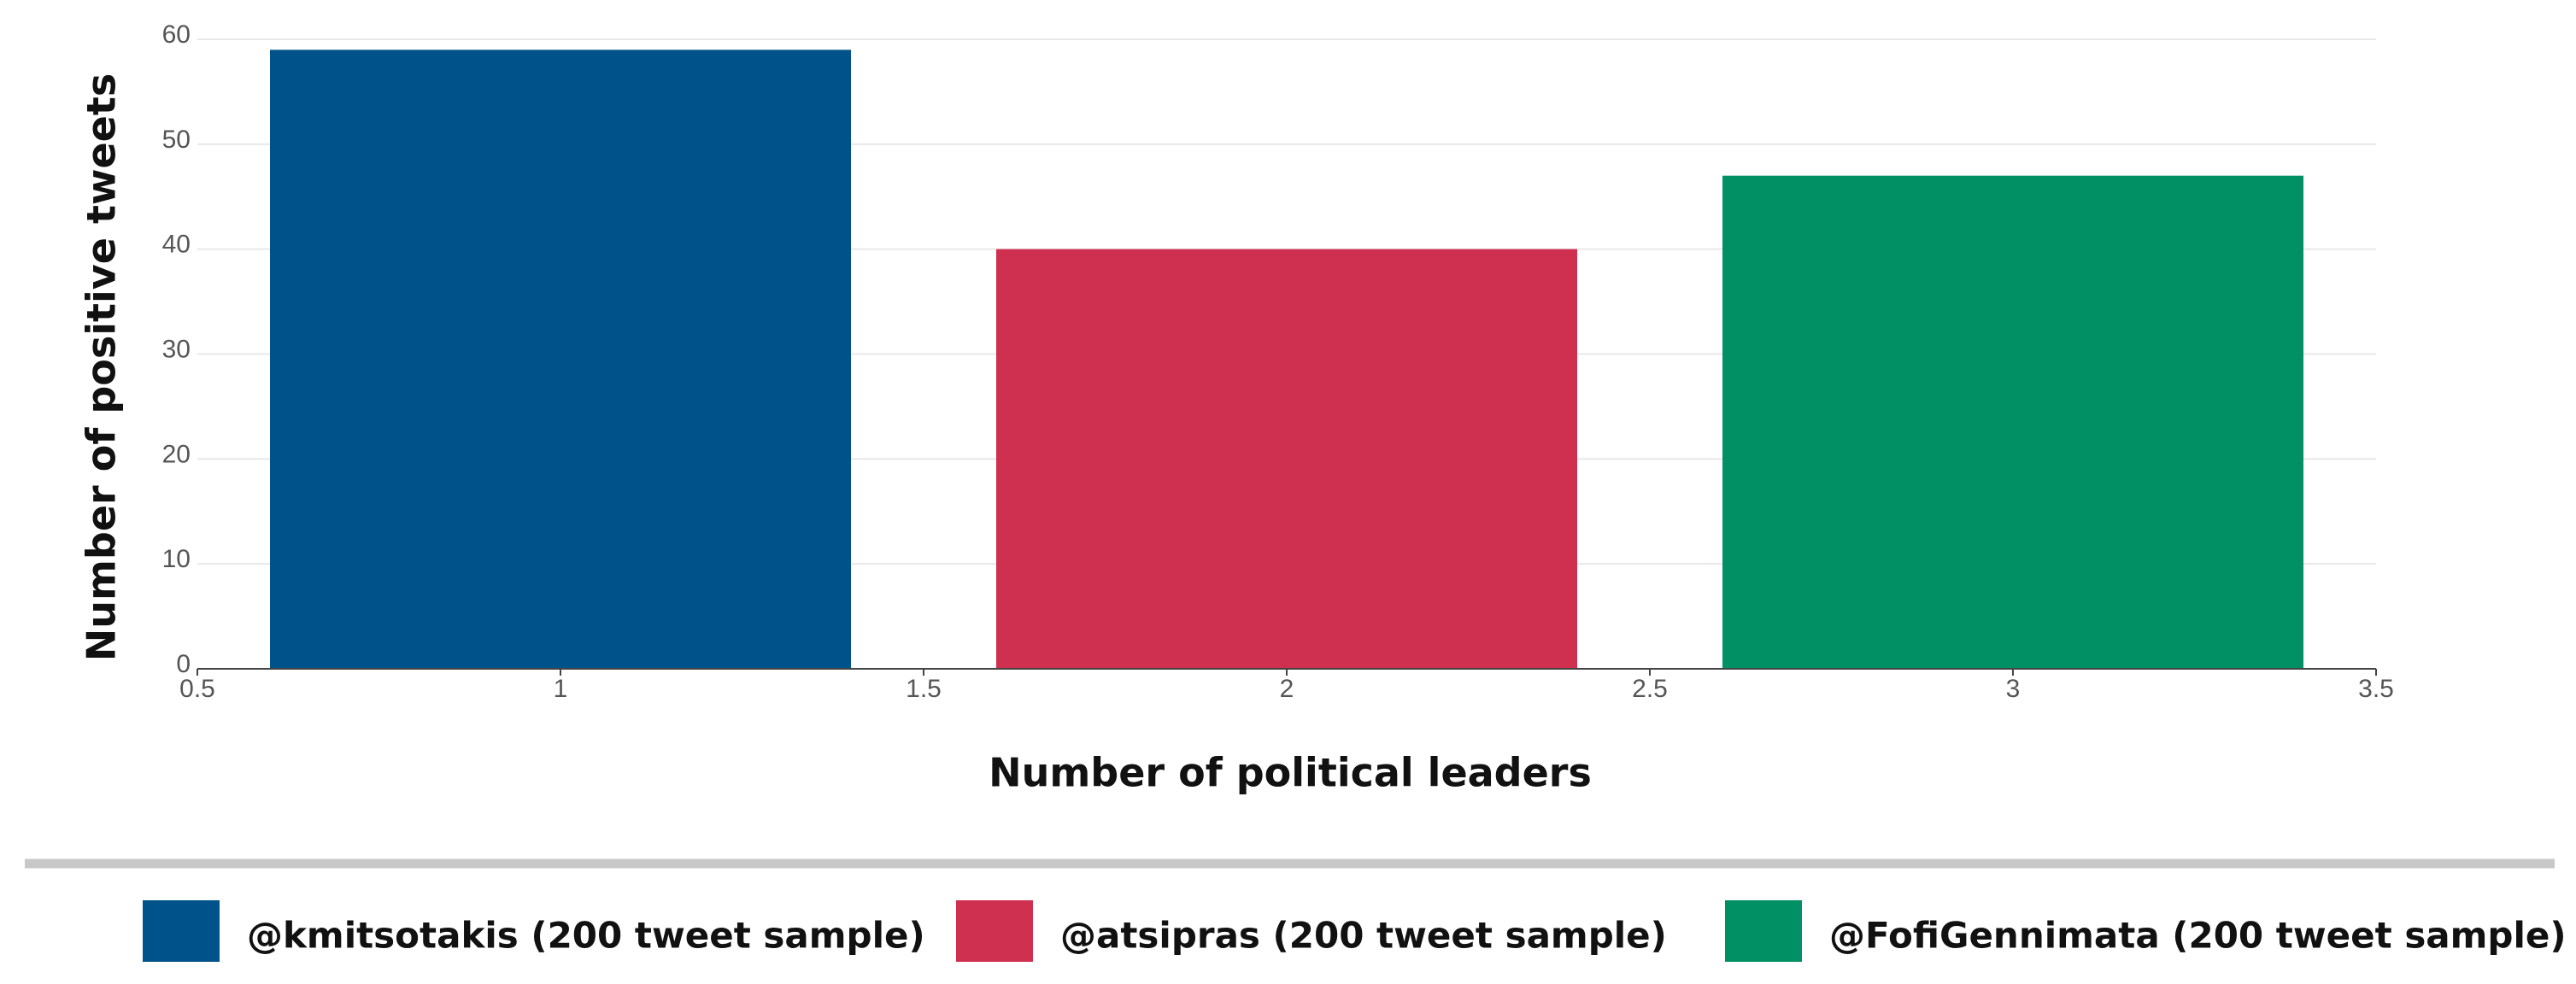 Image resolution: width=2576 pixels, height=984 pixels. Describe the element at coordinates (176, 245) in the screenshot. I see `y-tick-label: 40` at that location.